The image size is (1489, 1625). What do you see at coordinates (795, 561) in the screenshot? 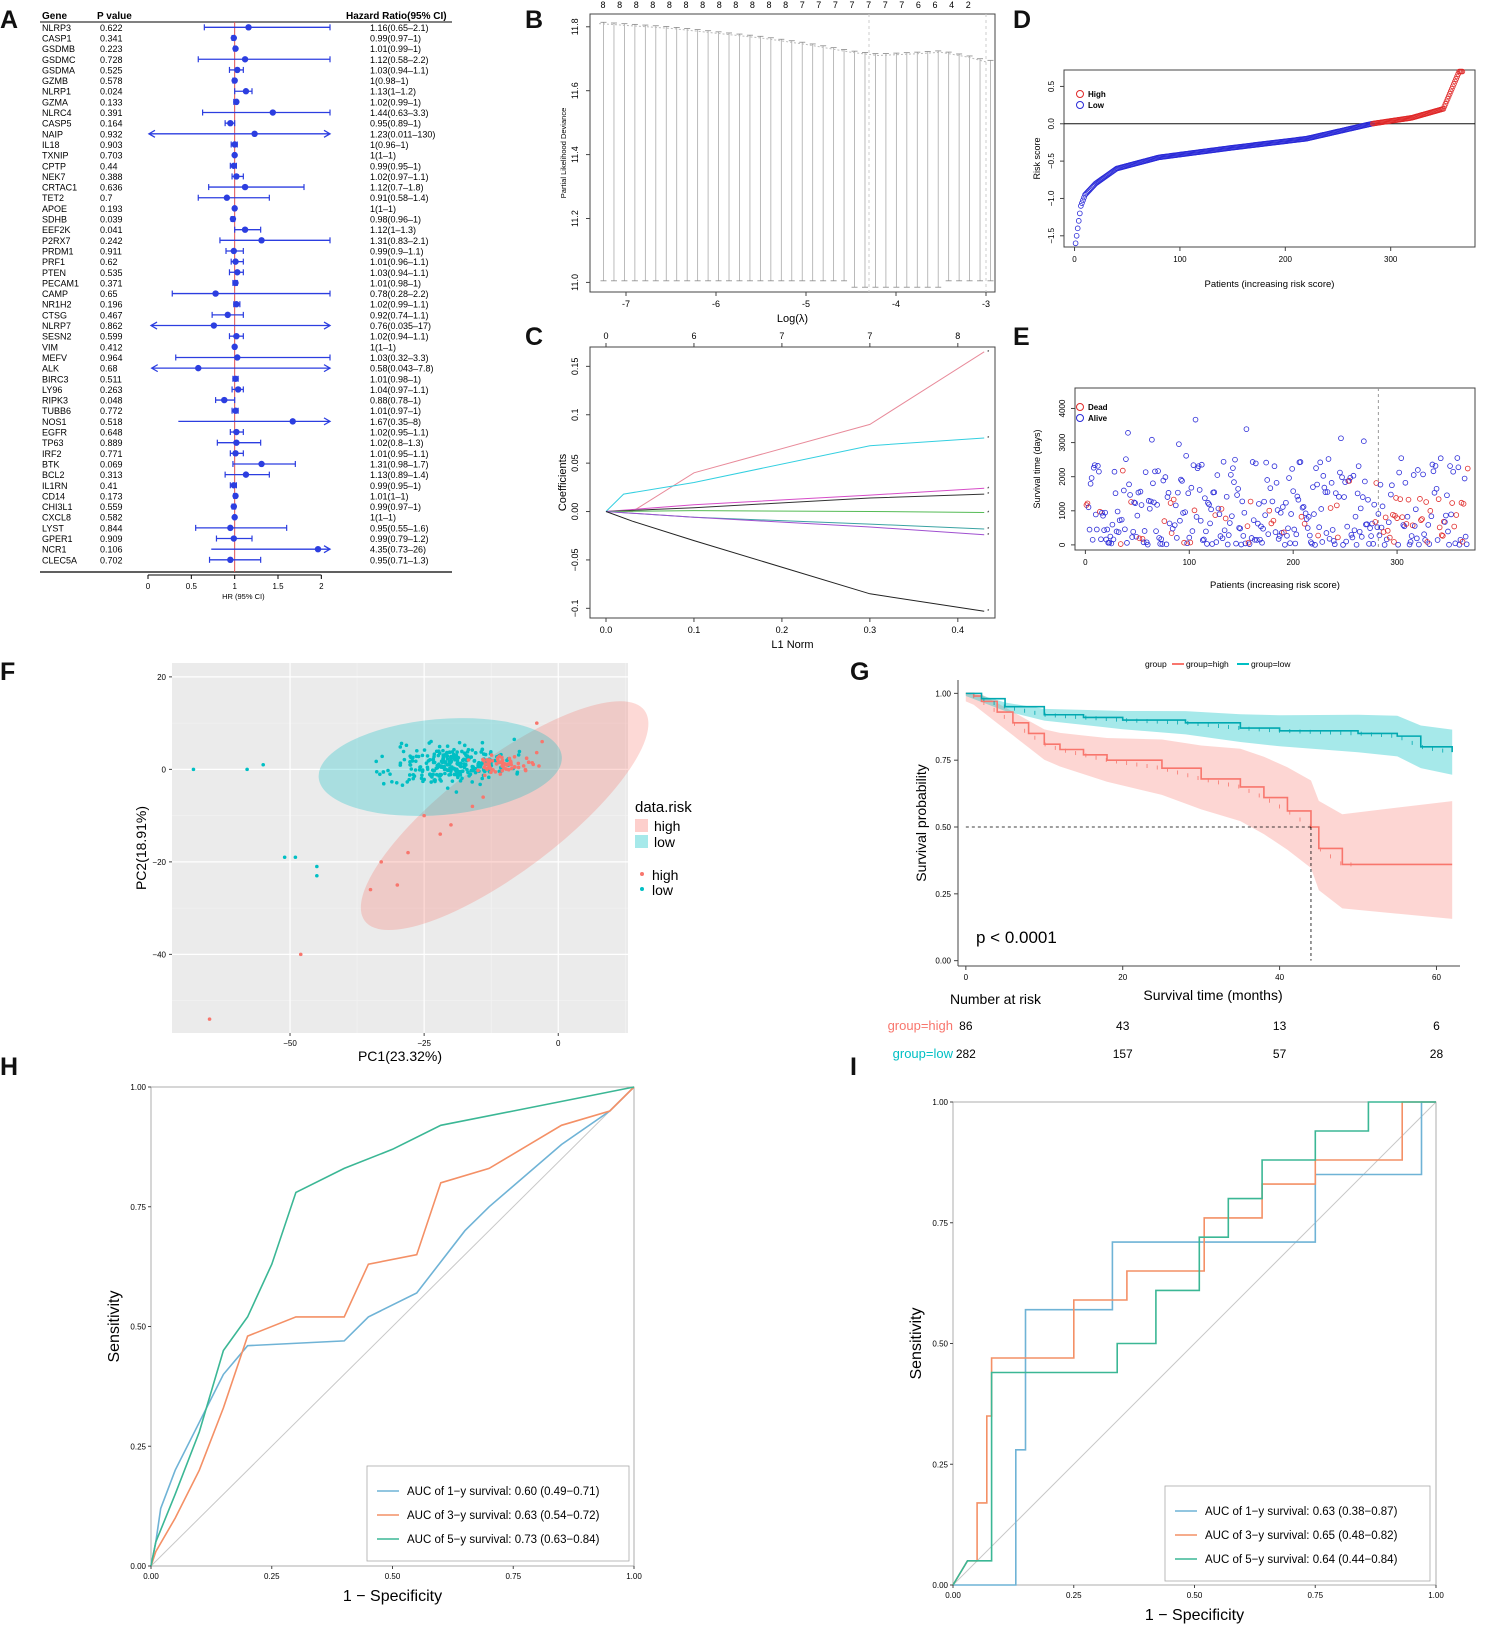
I see `coef-path-black-neg` at bounding box center [795, 561].